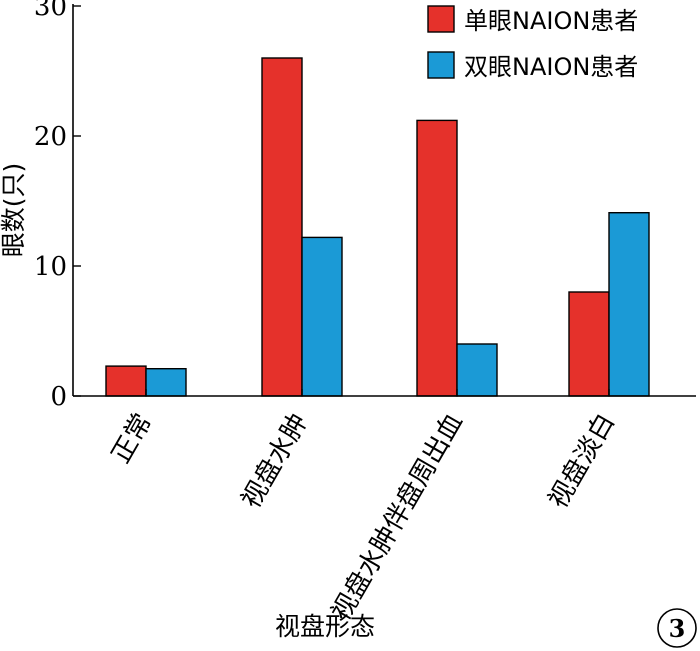  Describe the element at coordinates (50, 11) in the screenshot. I see `y-tick-label: 30` at that location.